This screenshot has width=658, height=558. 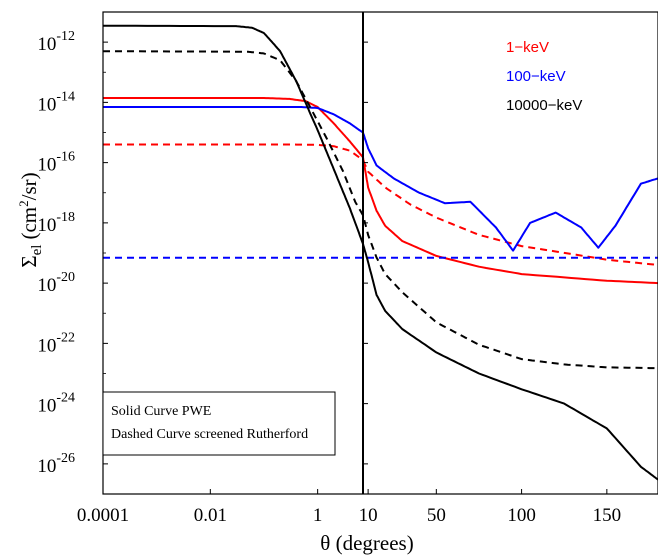 What do you see at coordinates (65, 277) in the screenshot?
I see `y-tick-exponent: -20` at bounding box center [65, 277].